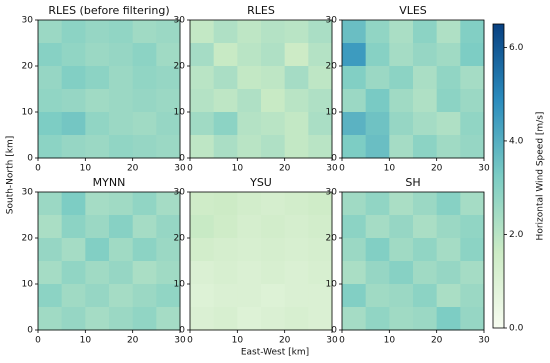 Image resolution: width=550 pixels, height=363 pixels. Describe the element at coordinates (413, 10) in the screenshot. I see `panel-title: VLES` at that location.